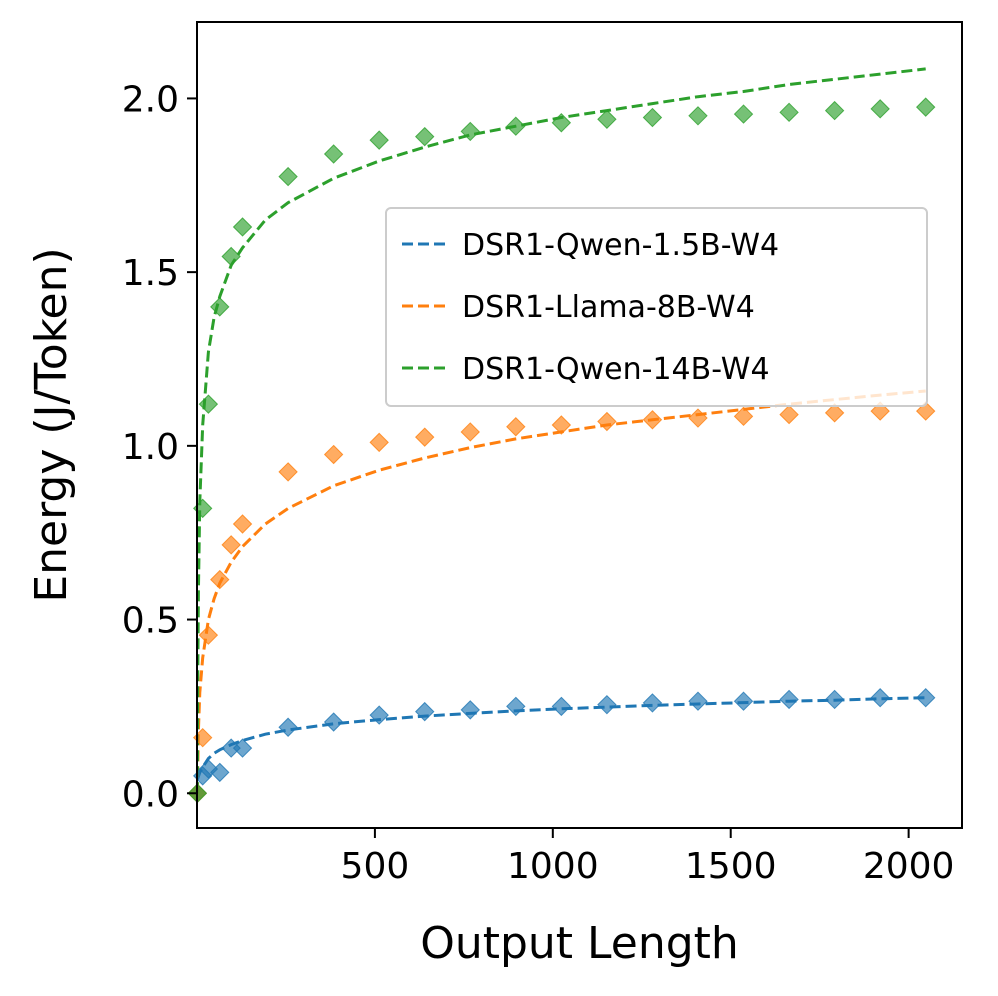  What do you see at coordinates (579, 943) in the screenshot?
I see `x-axis-label: Output Length` at bounding box center [579, 943].